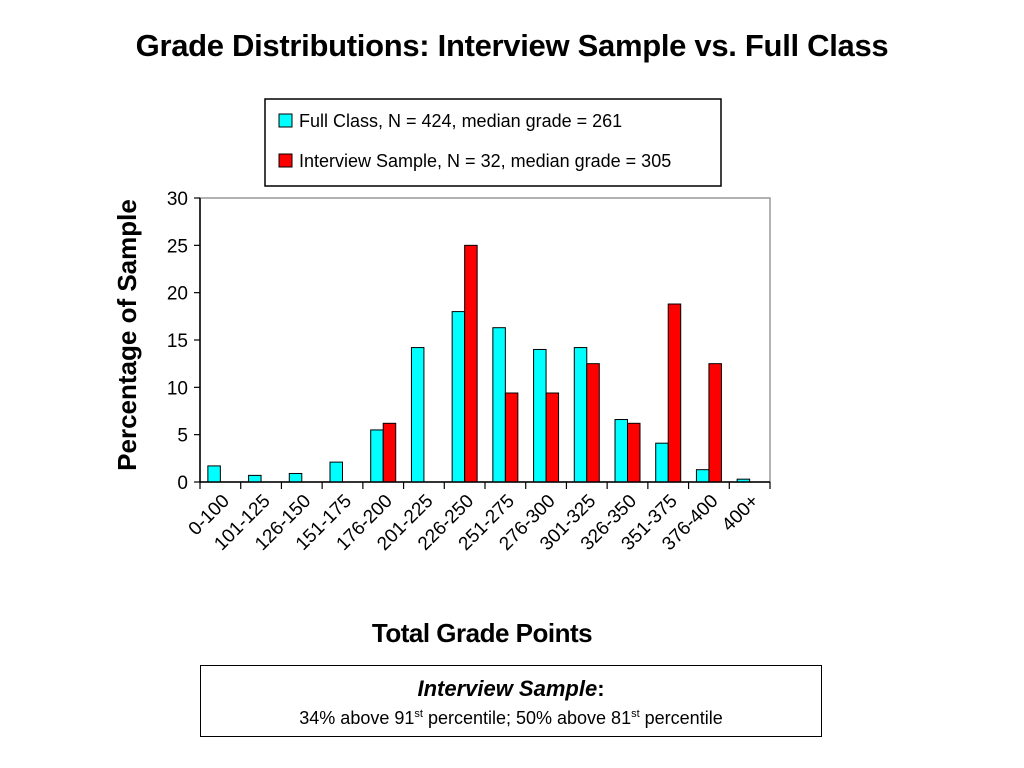 Image resolution: width=1024 pixels, height=768 pixels. Describe the element at coordinates (357, 718) in the screenshot. I see `note-part-1: 34% above 91` at that location.